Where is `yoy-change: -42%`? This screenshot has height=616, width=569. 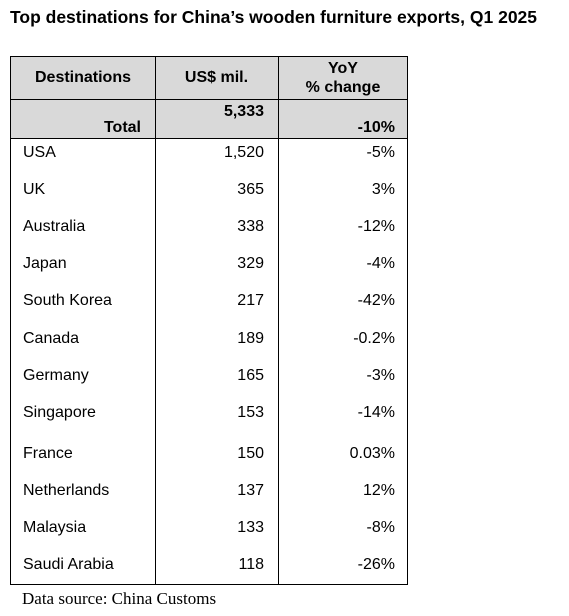
yoy-change: -42% is located at coordinates (376, 301).